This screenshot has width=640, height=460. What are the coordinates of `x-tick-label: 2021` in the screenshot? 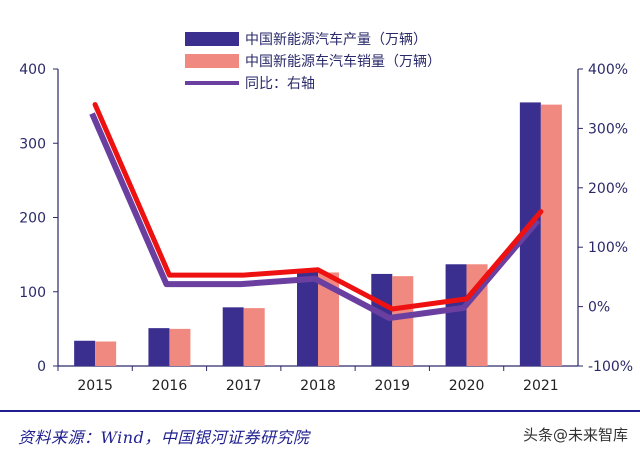 It's located at (541, 386).